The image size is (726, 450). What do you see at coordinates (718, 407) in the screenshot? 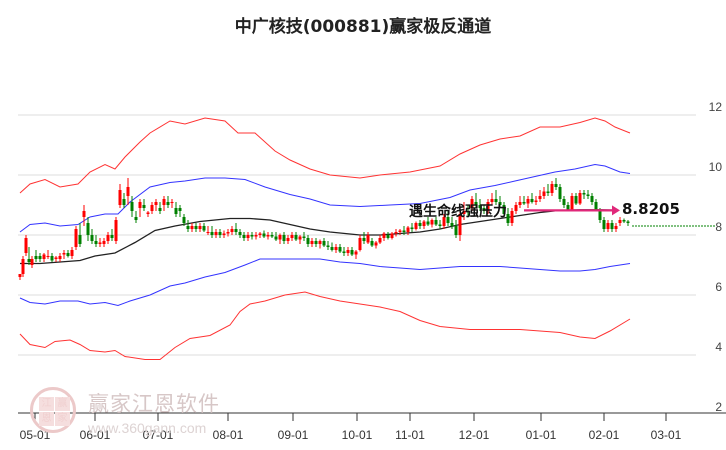
I see `y-tick-label: 2` at bounding box center [718, 407].